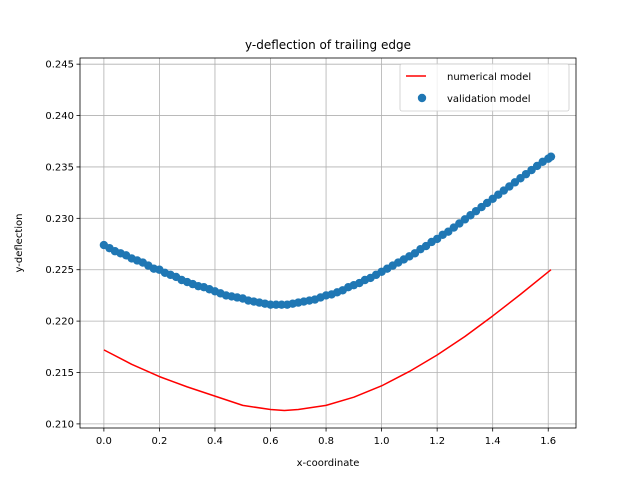 This screenshot has width=640, height=480. I want to click on x-tick-label: 1.6, so click(548, 441).